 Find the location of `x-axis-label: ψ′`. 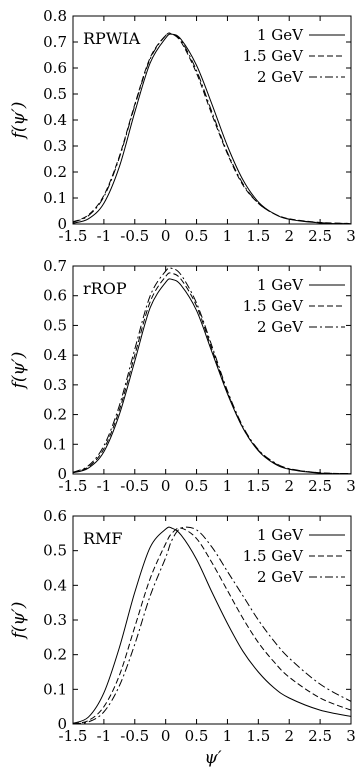

x-axis-label: ψ′ is located at coordinates (212, 758).